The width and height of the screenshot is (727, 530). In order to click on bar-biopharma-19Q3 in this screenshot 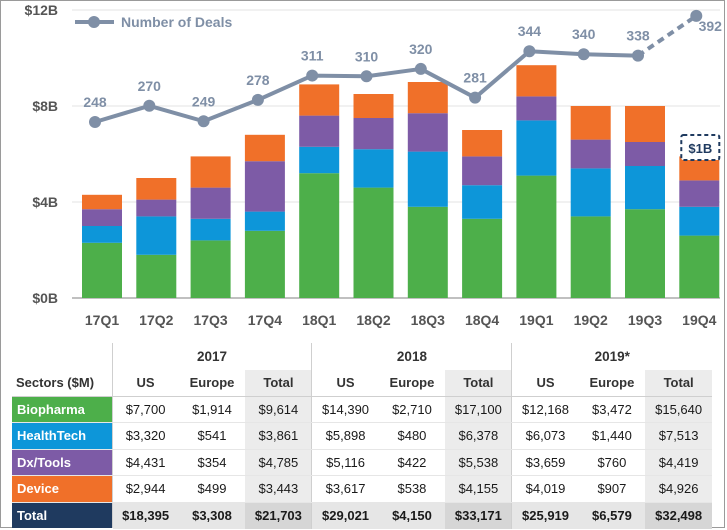, I will do `click(645, 253)`.